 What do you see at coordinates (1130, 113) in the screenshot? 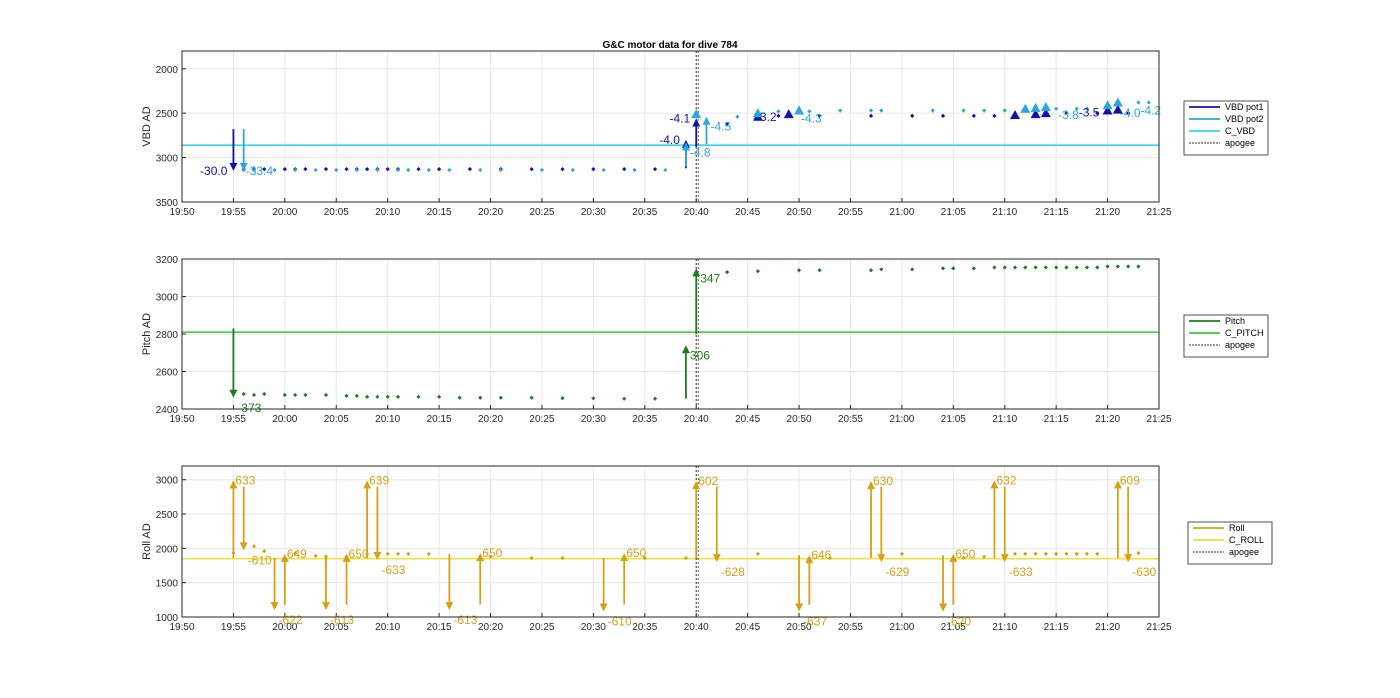
I see `value-annotation: -4.0` at bounding box center [1130, 113].